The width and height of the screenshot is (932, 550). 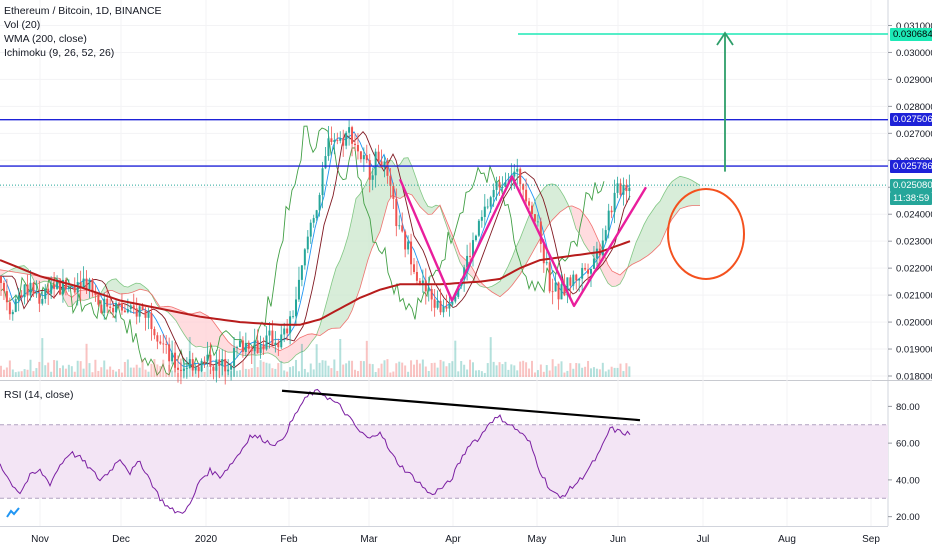 I want to click on highlight-circle, so click(x=706, y=234).